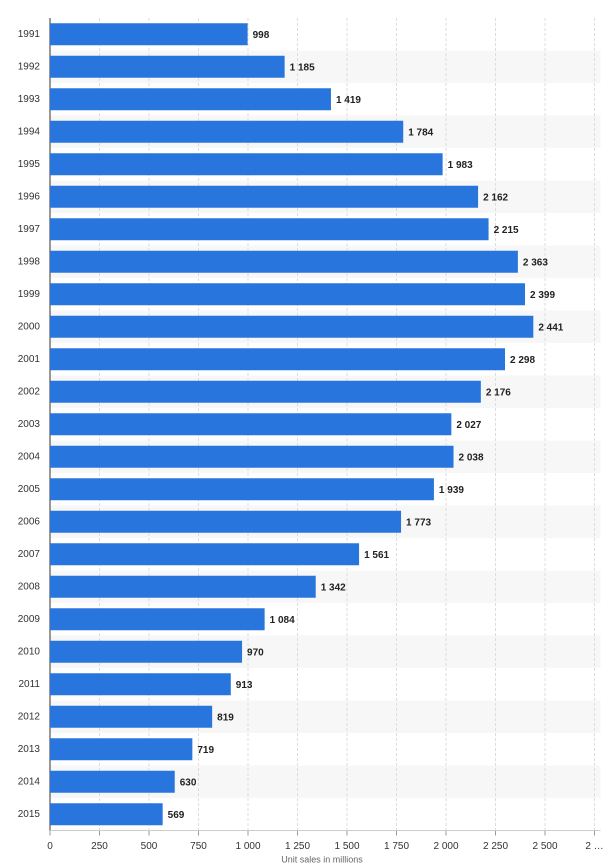 This screenshot has width=605, height=866. Describe the element at coordinates (322, 859) in the screenshot. I see `x-axis-label: Unit sales in millions` at that location.